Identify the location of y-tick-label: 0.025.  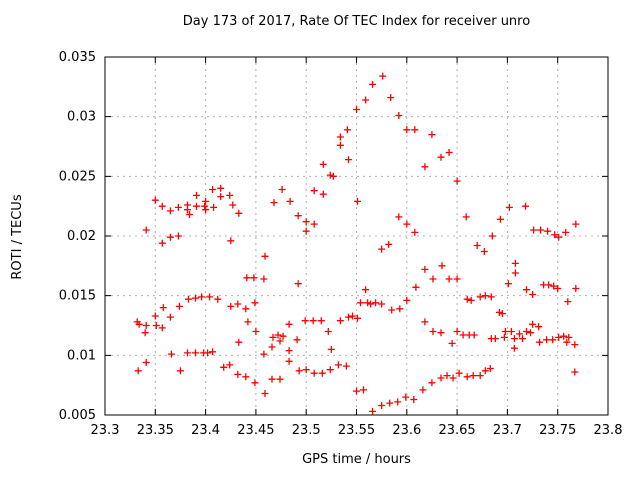
(77, 176).